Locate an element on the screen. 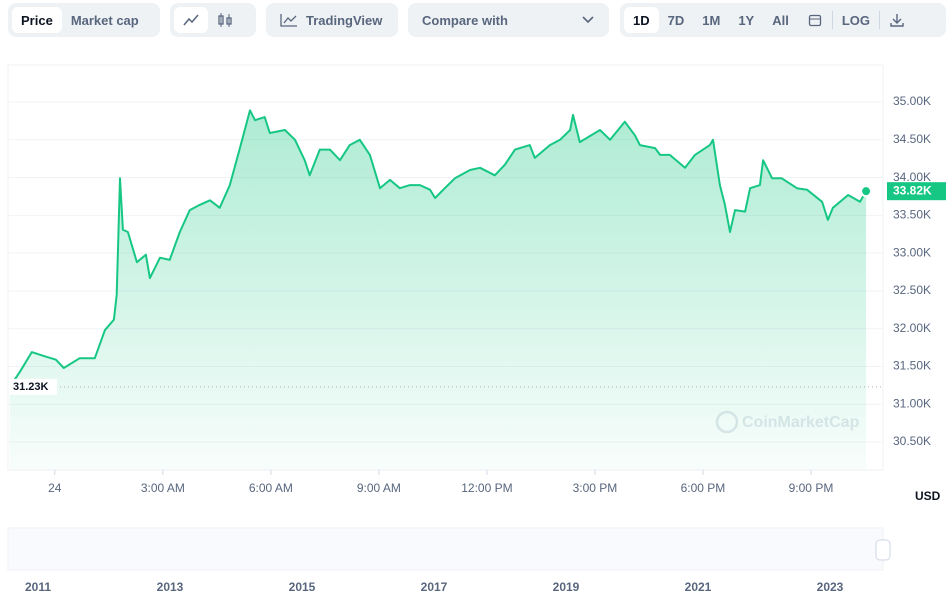  line-chart-button is located at coordinates (191, 20).